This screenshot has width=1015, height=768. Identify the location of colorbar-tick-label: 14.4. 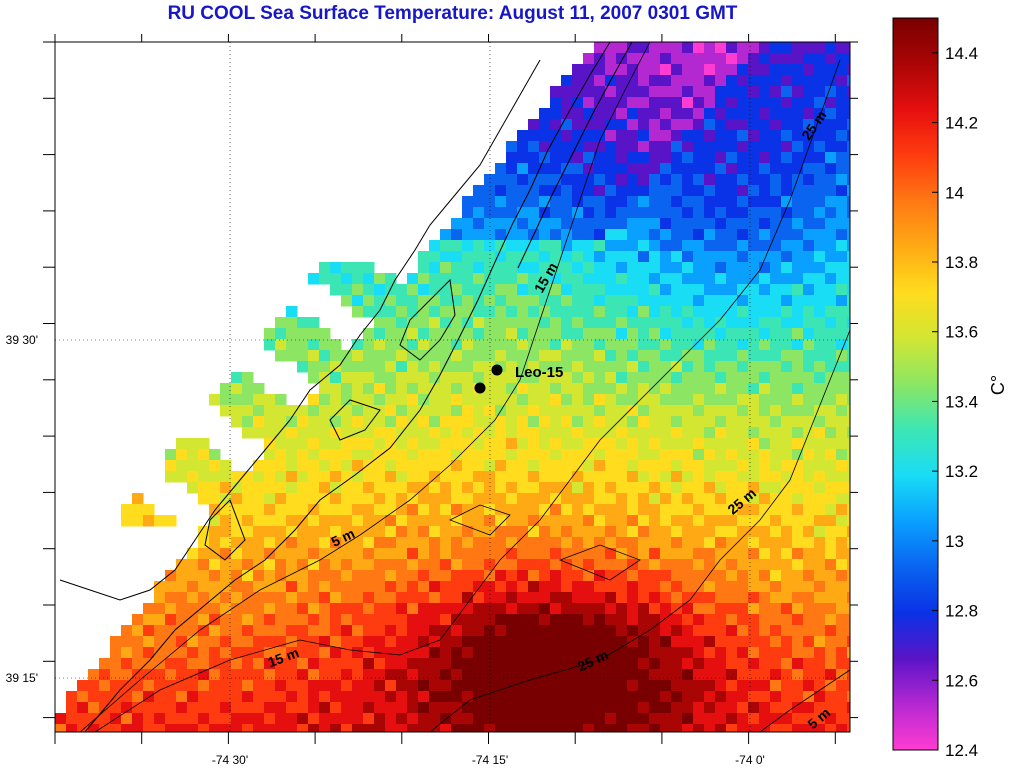
(961, 53).